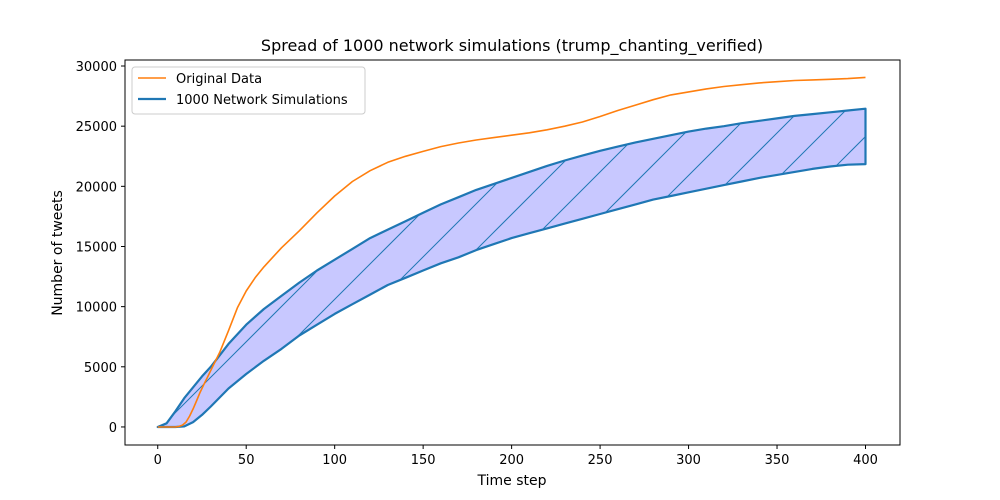 Image resolution: width=1000 pixels, height=500 pixels. What do you see at coordinates (96, 247) in the screenshot?
I see `y-tick-label: 15000` at bounding box center [96, 247].